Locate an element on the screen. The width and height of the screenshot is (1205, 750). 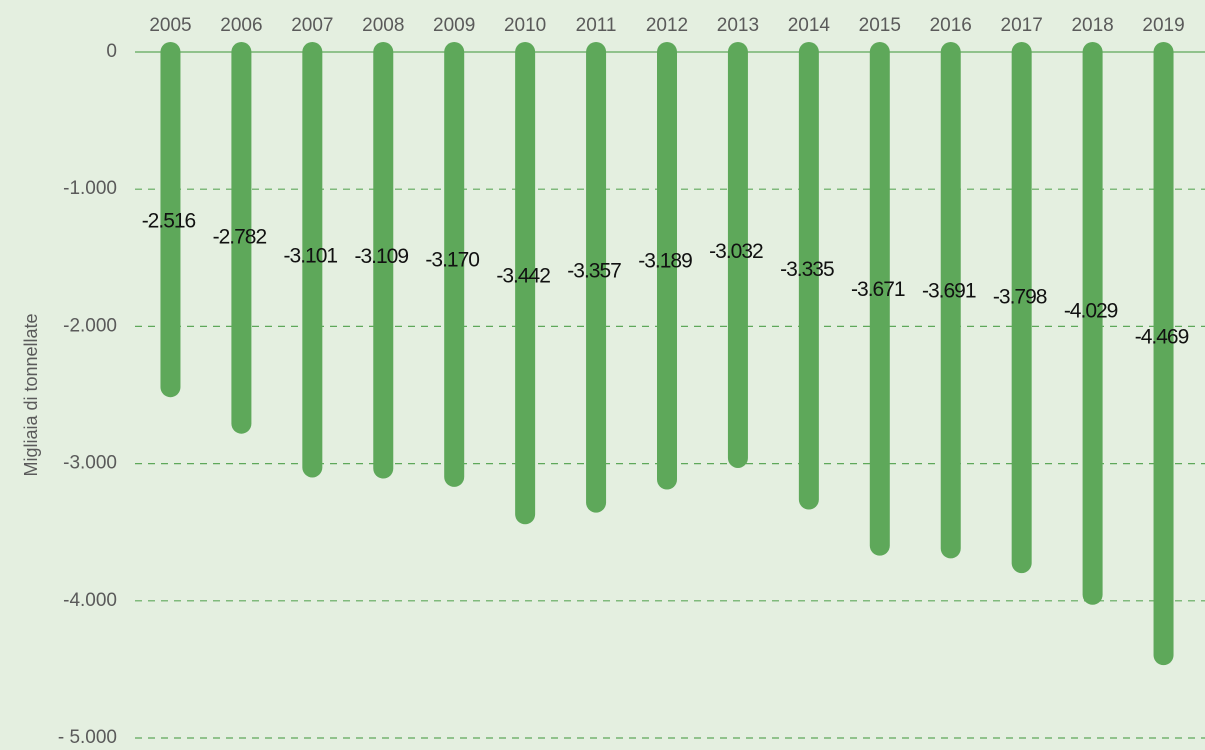
data-label: -3.335 is located at coordinates (807, 269).